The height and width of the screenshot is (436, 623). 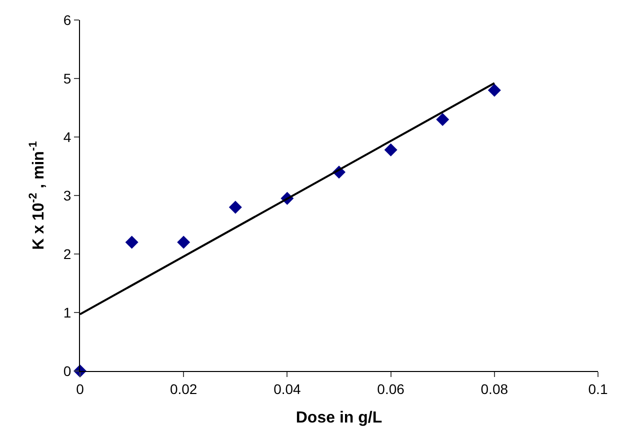 I want to click on x-axis-title: Dose in g/L, so click(x=339, y=418).